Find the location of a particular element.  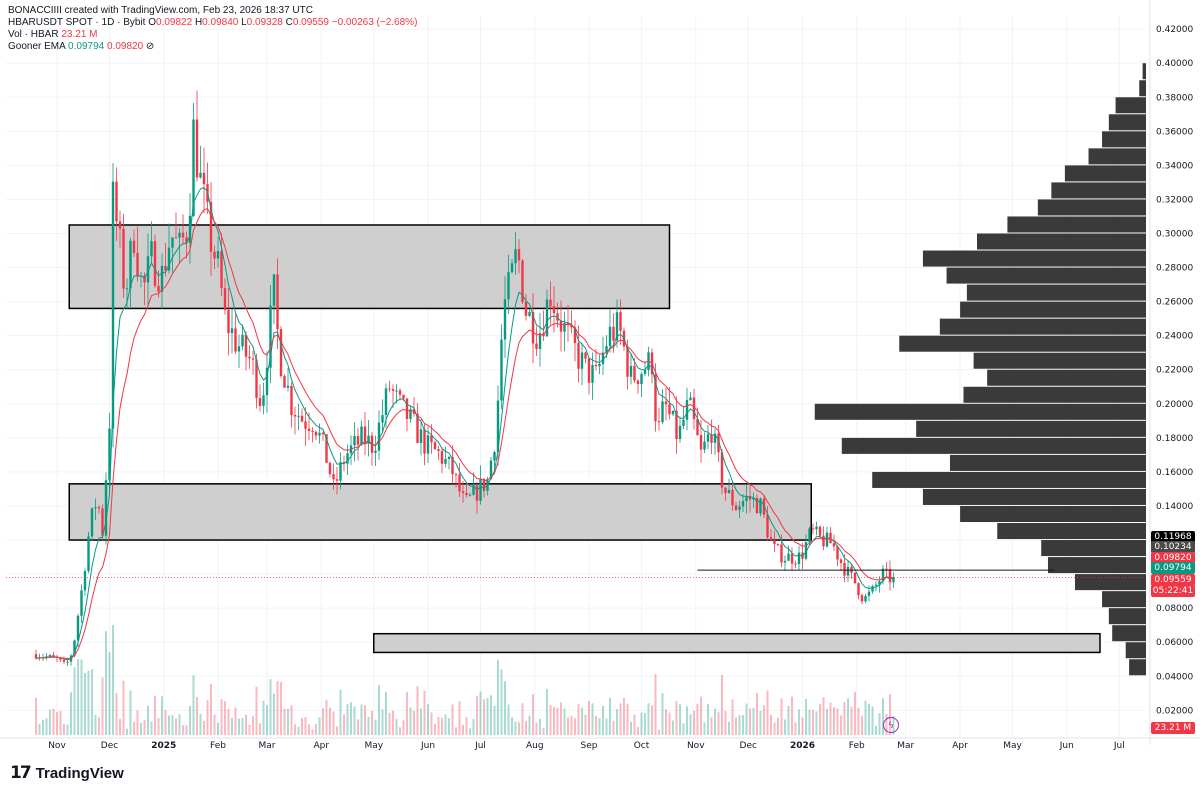

y-tick-label: 0.04000 is located at coordinates (1174, 677).